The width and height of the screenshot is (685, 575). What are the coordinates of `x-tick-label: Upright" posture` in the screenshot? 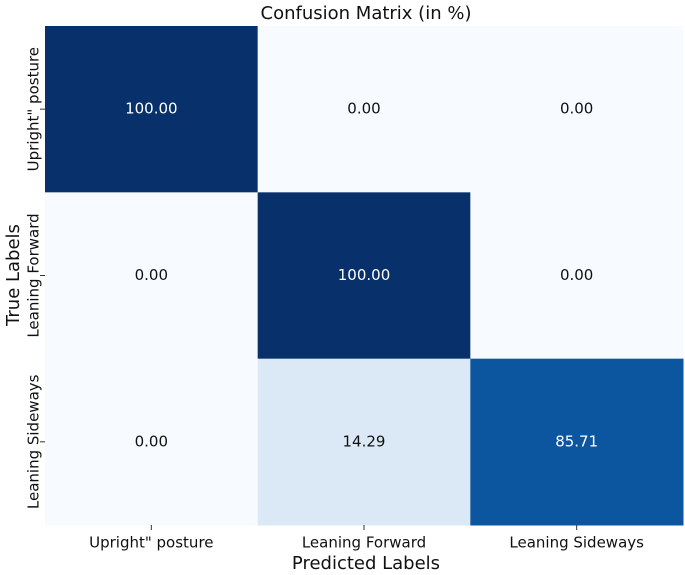 It's located at (151, 543).